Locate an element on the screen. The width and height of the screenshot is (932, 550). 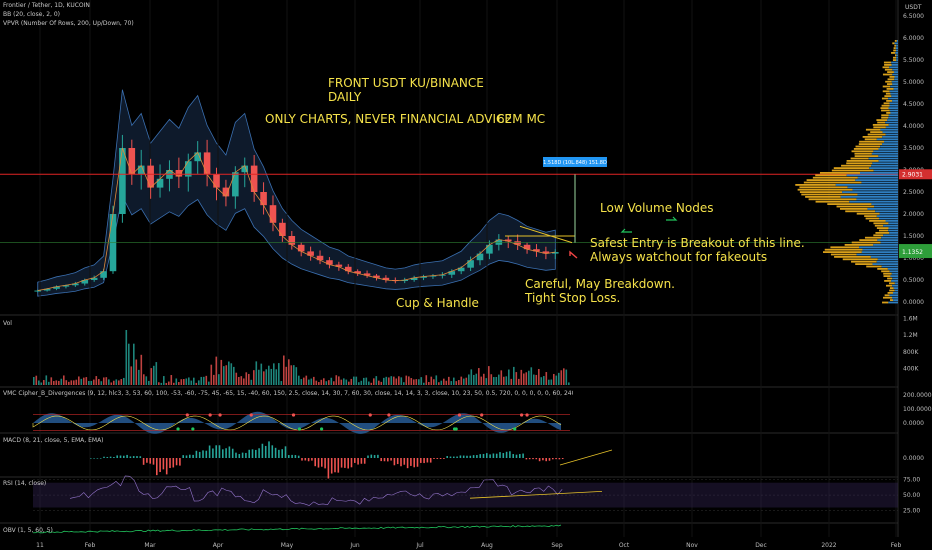
green-arrow-left is located at coordinates (626, 230).